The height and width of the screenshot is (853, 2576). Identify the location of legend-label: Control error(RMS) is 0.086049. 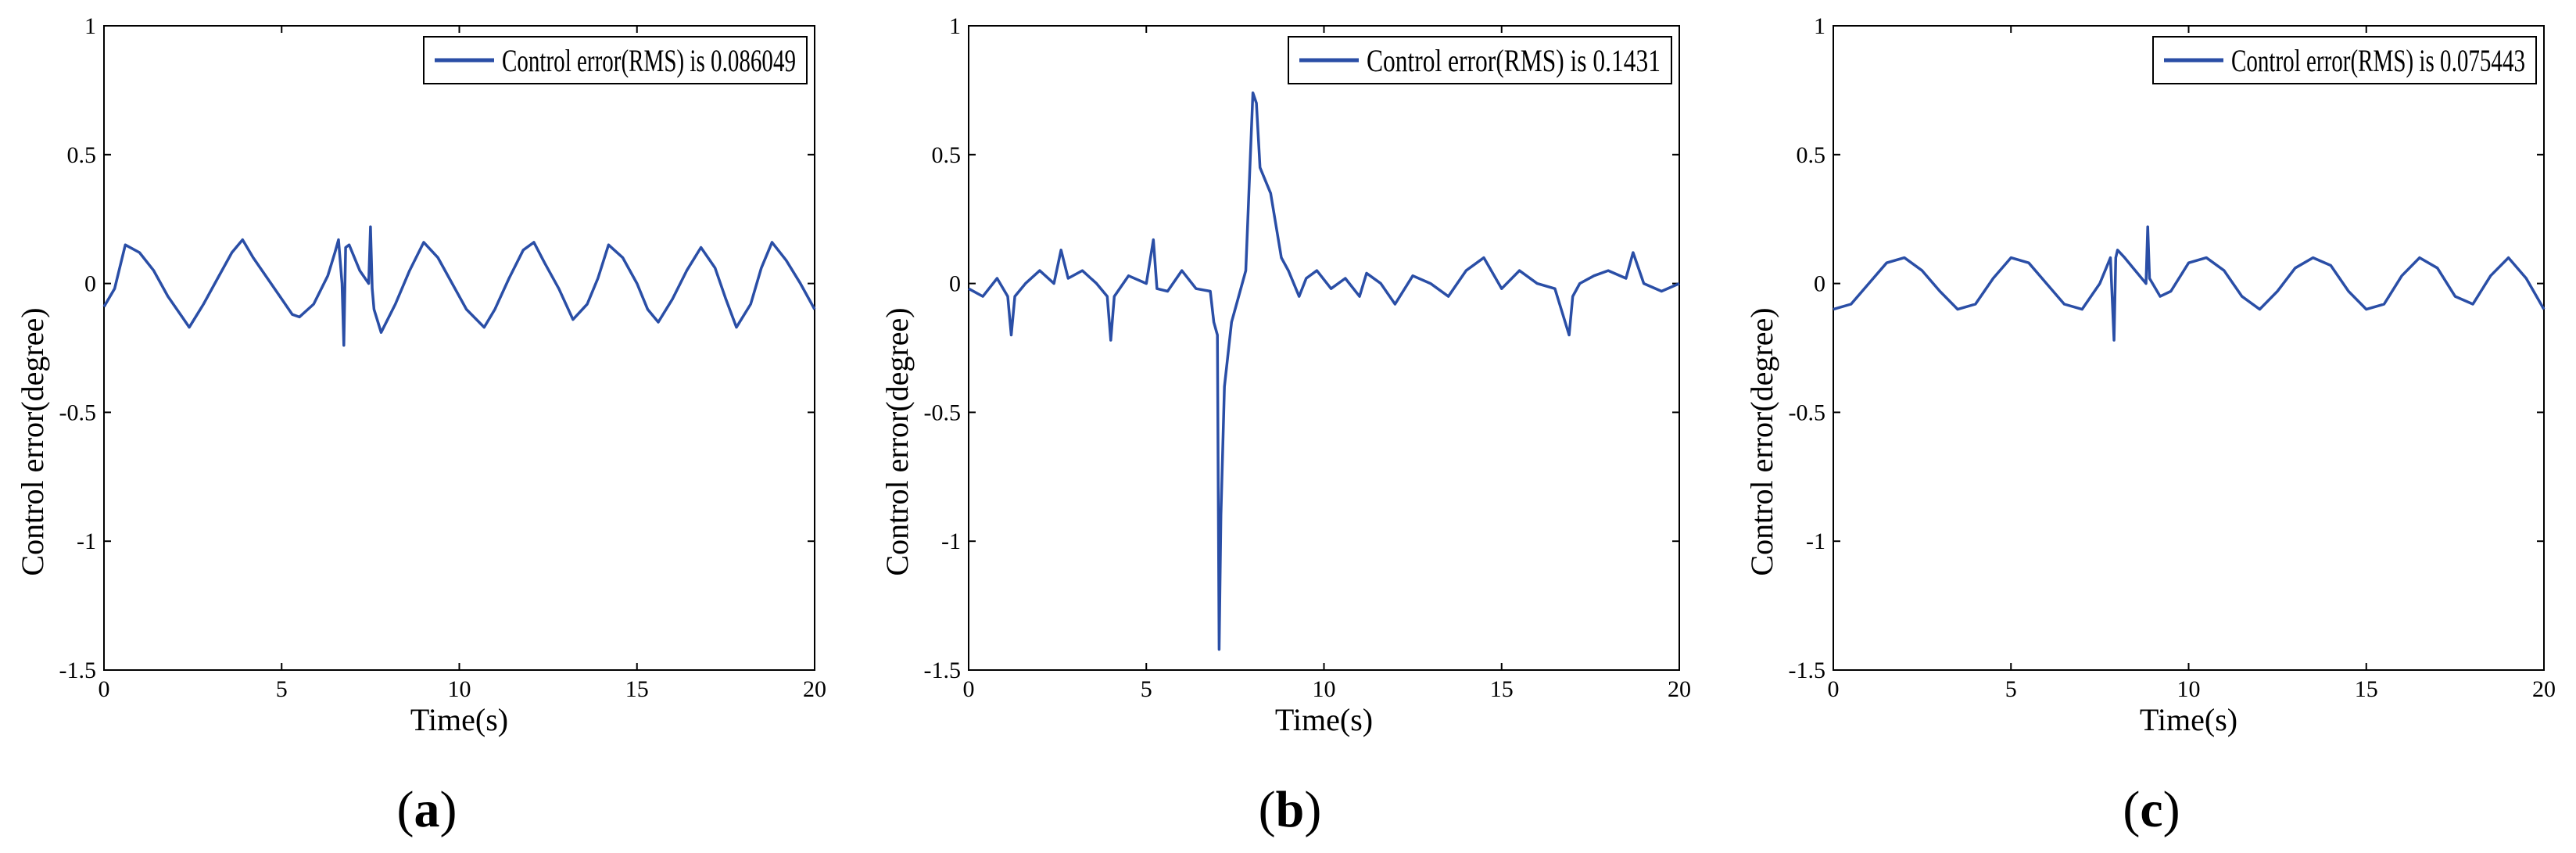
(649, 61).